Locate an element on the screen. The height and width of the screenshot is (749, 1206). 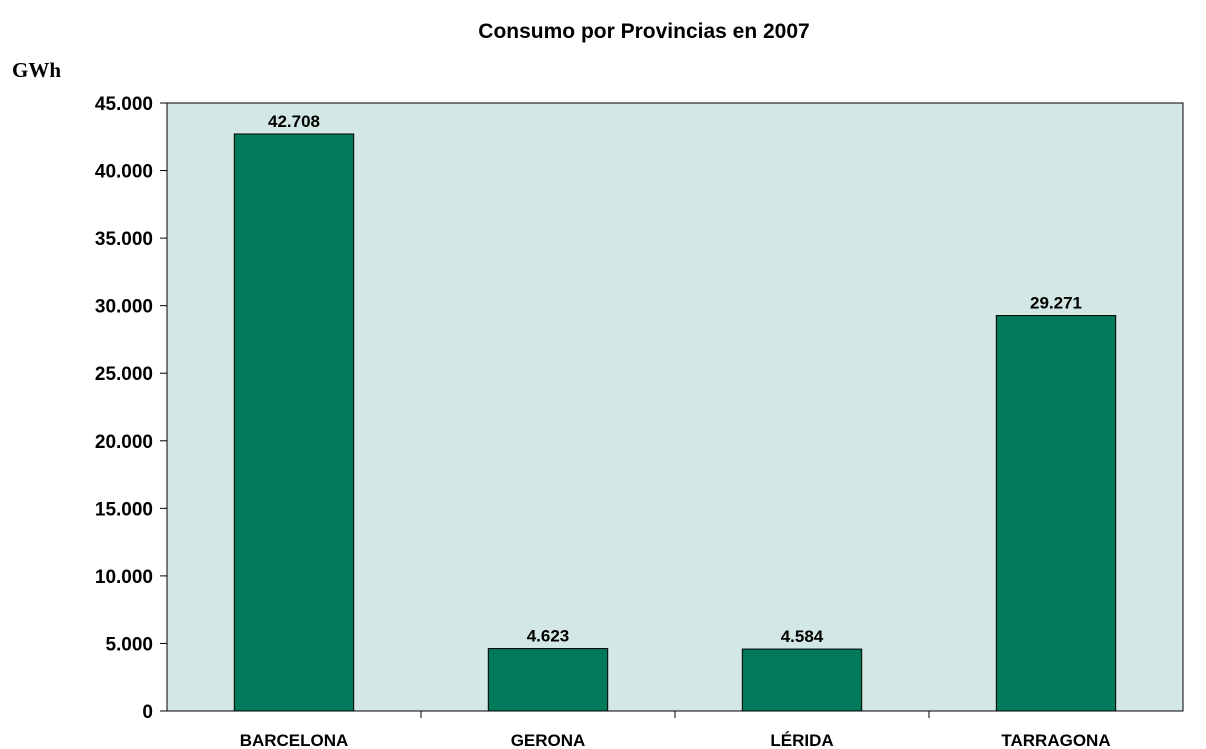
data-label: 4.584 is located at coordinates (802, 636).